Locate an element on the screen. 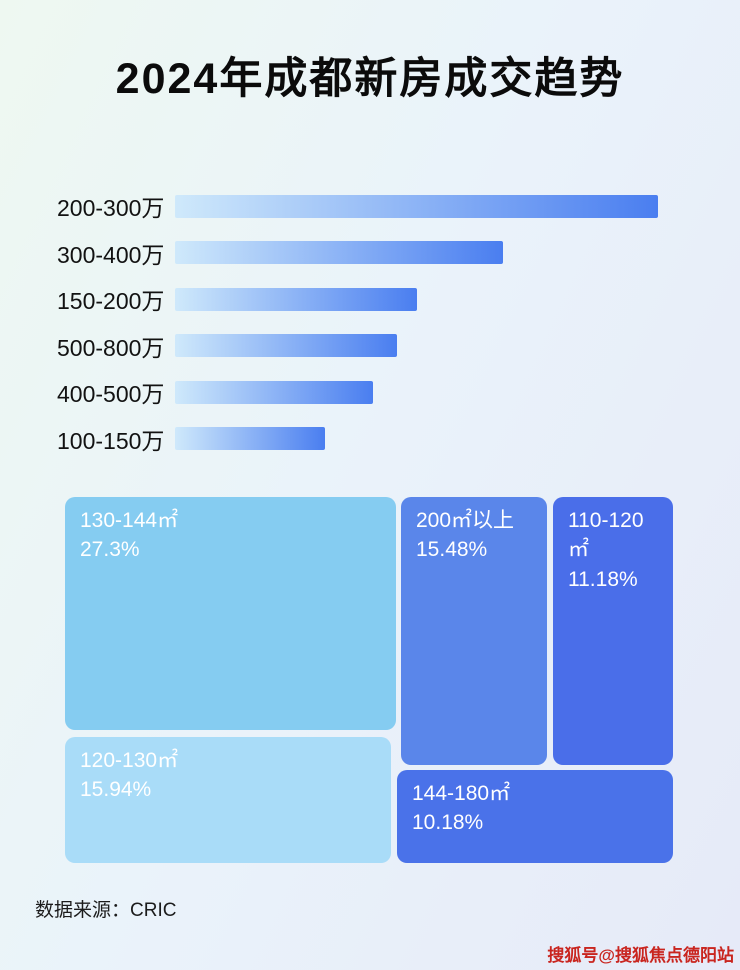 The width and height of the screenshot is (740, 970). treemap-block-130-144: 130-144㎡ 27.3% is located at coordinates (230, 613).